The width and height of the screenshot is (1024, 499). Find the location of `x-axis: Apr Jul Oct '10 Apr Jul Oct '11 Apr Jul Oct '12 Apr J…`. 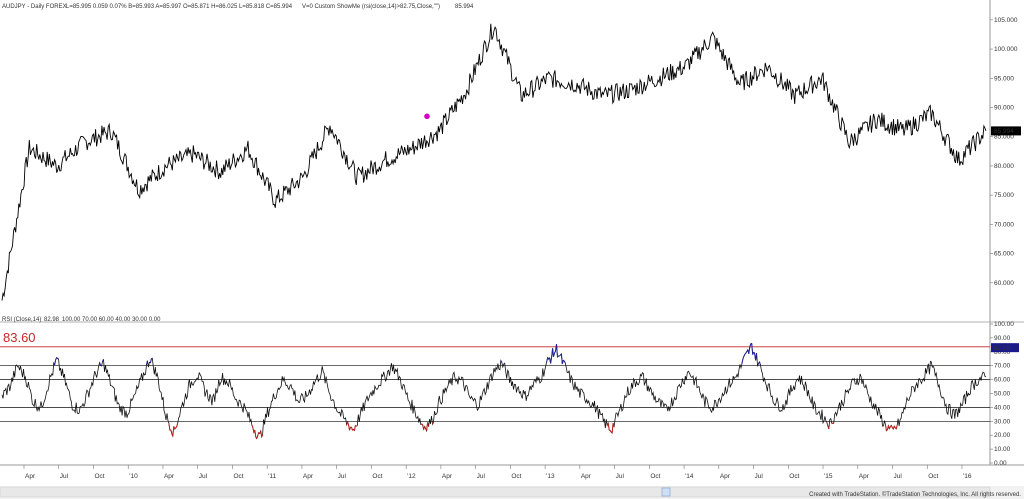

x-axis: Apr Jul Oct '10 Apr Jul Oct '11 Apr Jul Oct '12 Apr J… is located at coordinates (497, 472).